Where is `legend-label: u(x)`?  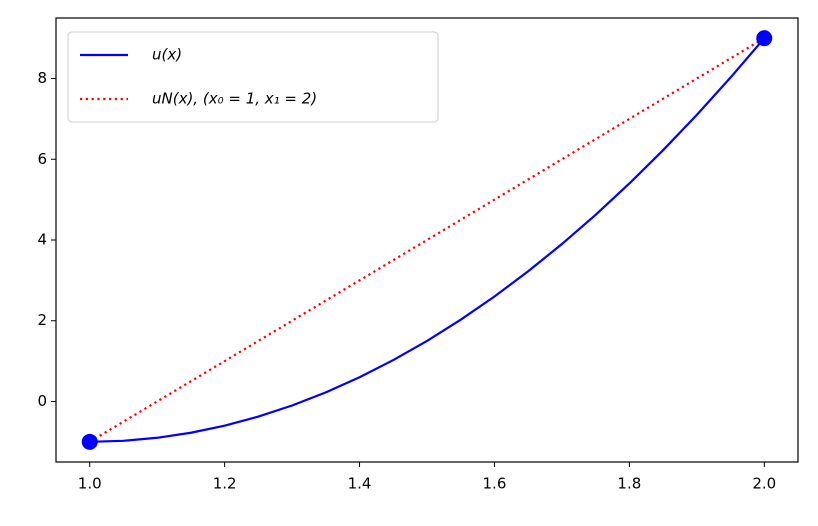 legend-label: u(x) is located at coordinates (167, 55).